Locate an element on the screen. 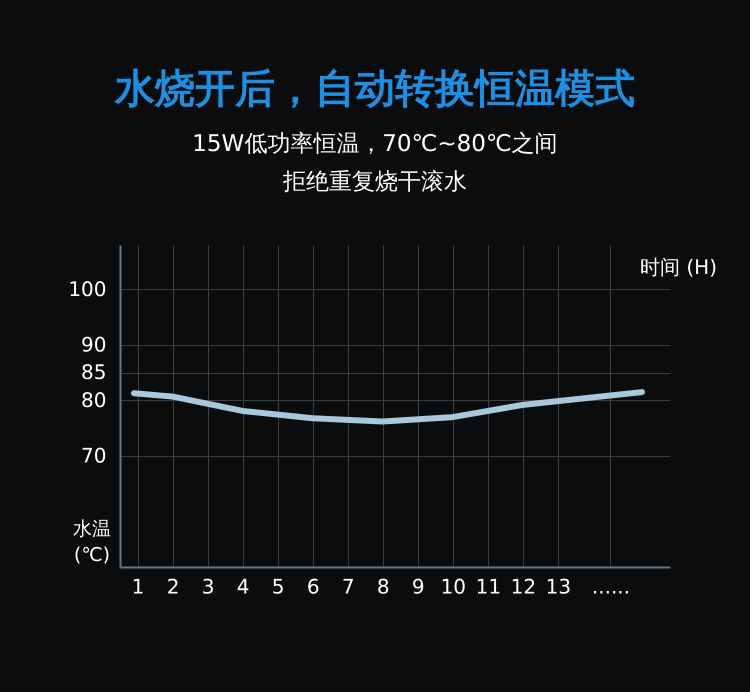  text: 15W低功率恒温，70℃~80℃之间 is located at coordinates (375, 144).